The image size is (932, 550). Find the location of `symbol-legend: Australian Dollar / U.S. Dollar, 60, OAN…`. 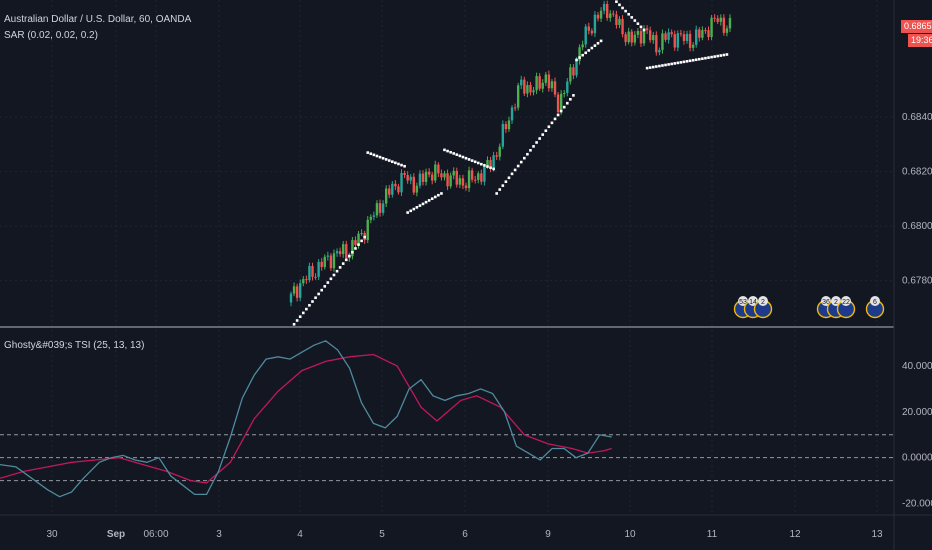

symbol-legend: Australian Dollar / U.S. Dollar, 60, OAN… is located at coordinates (98, 19).